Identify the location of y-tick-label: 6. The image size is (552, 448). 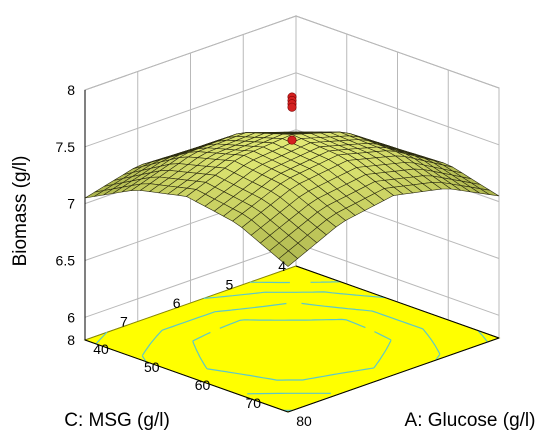
(177, 303).